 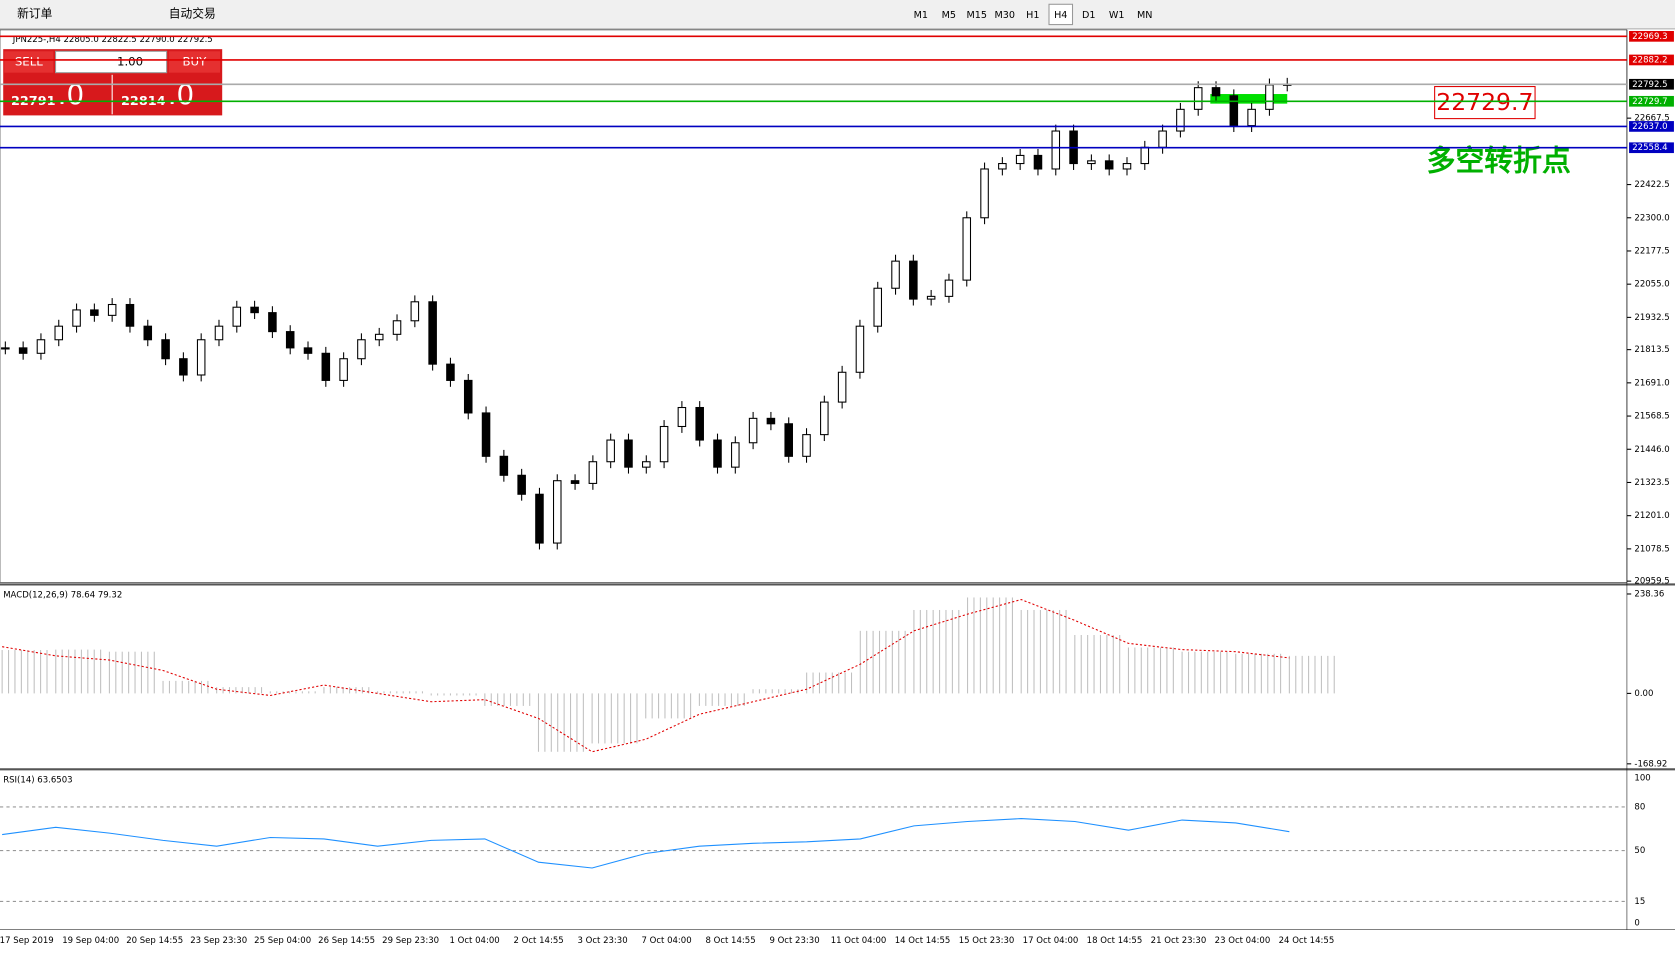 I want to click on x-tick-label: 7 Oct 04:00, so click(x=666, y=941).